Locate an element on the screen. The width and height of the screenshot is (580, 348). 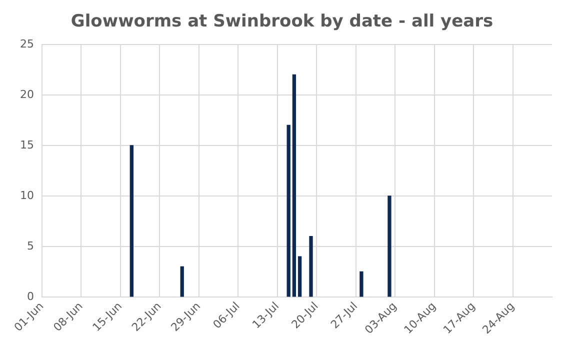
chart-title: Glowworms at Swinbrook by date - all years is located at coordinates (282, 22).